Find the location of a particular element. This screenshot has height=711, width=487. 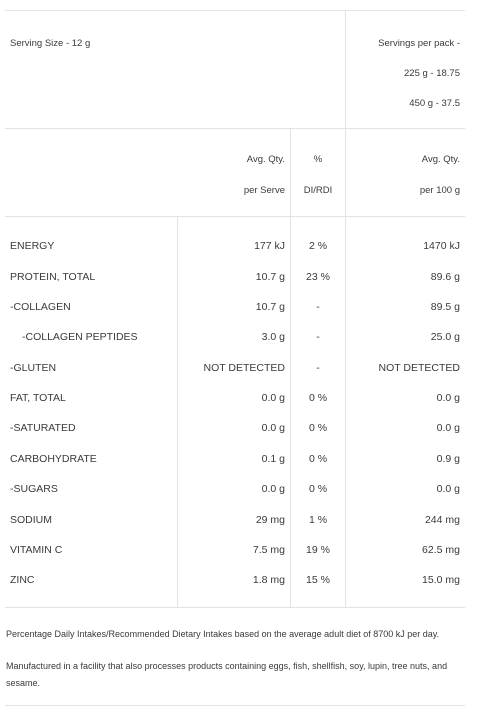

column-divider-right is located at coordinates (345, 308).